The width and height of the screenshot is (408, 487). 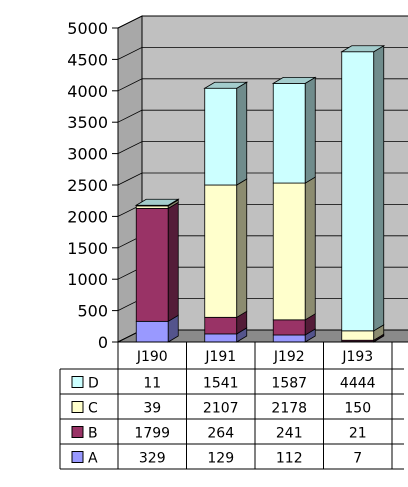 What do you see at coordinates (289, 384) in the screenshot?
I see `data-value: 1587` at bounding box center [289, 384].